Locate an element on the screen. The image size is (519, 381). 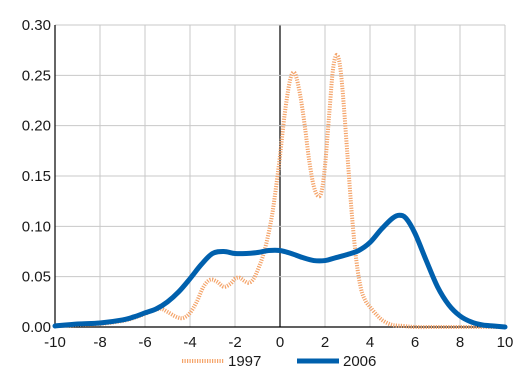
y-tick-label: 0.00 is located at coordinates (36, 327).